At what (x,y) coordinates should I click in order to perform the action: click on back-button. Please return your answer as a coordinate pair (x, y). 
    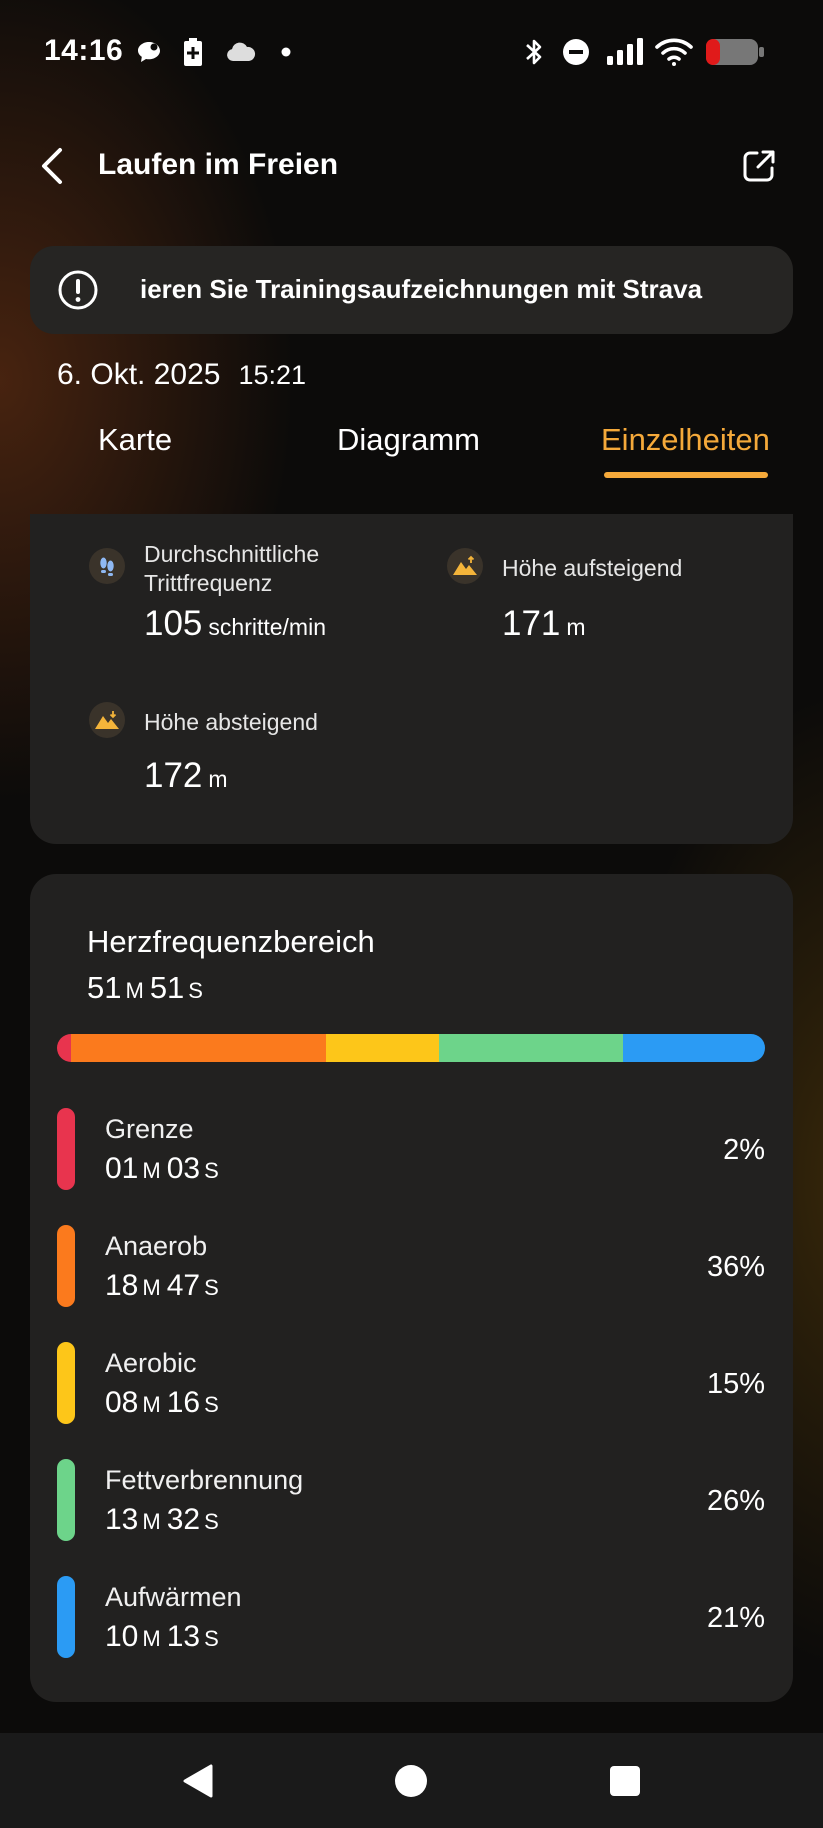
    Looking at the image, I should click on (52, 166).